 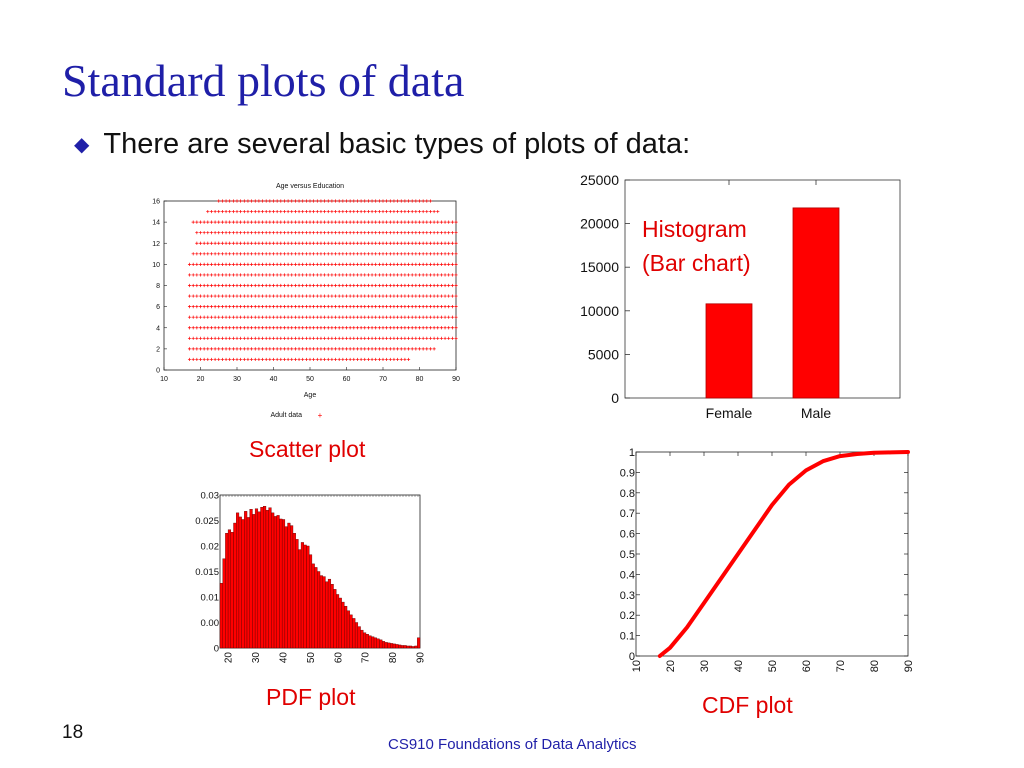 I want to click on cdf-x-tick-label: 70, so click(x=841, y=666).